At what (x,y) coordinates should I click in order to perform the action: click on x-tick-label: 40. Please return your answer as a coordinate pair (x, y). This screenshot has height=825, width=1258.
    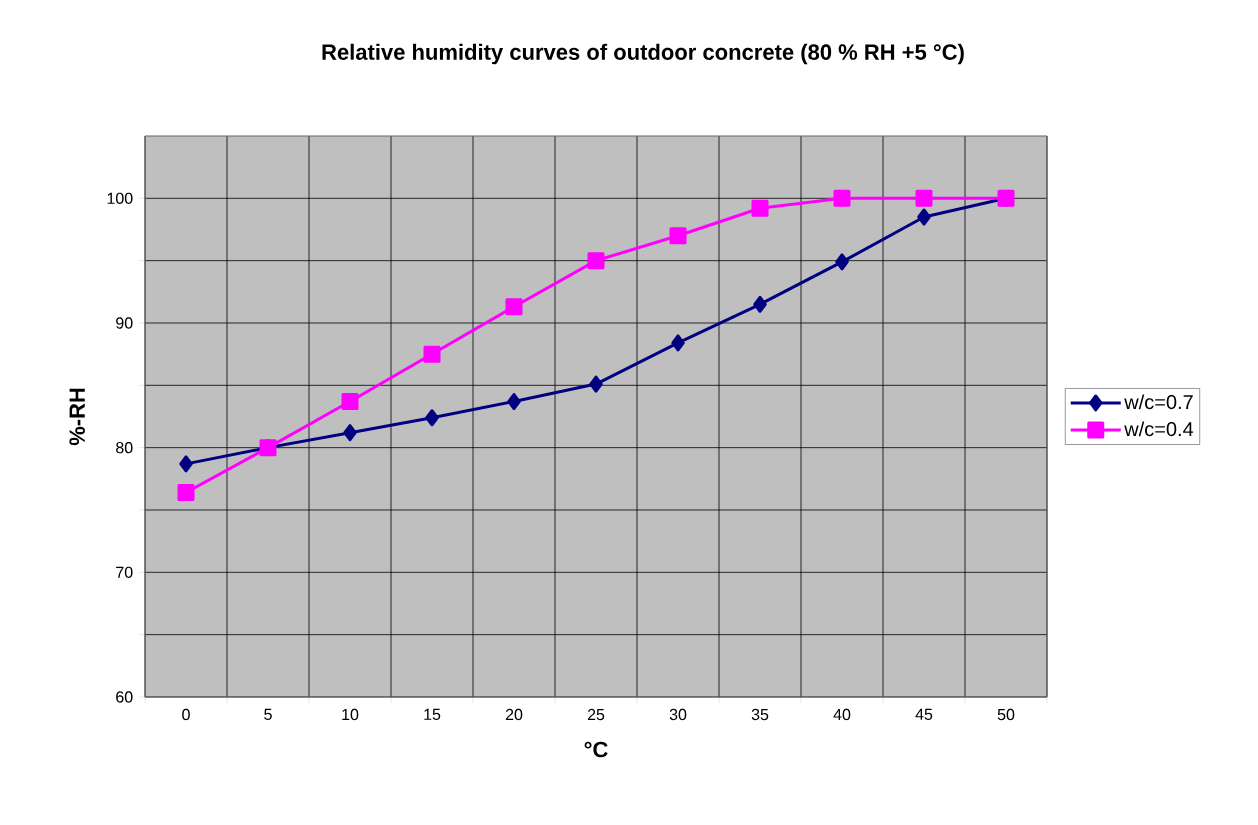
    Looking at the image, I should click on (842, 714).